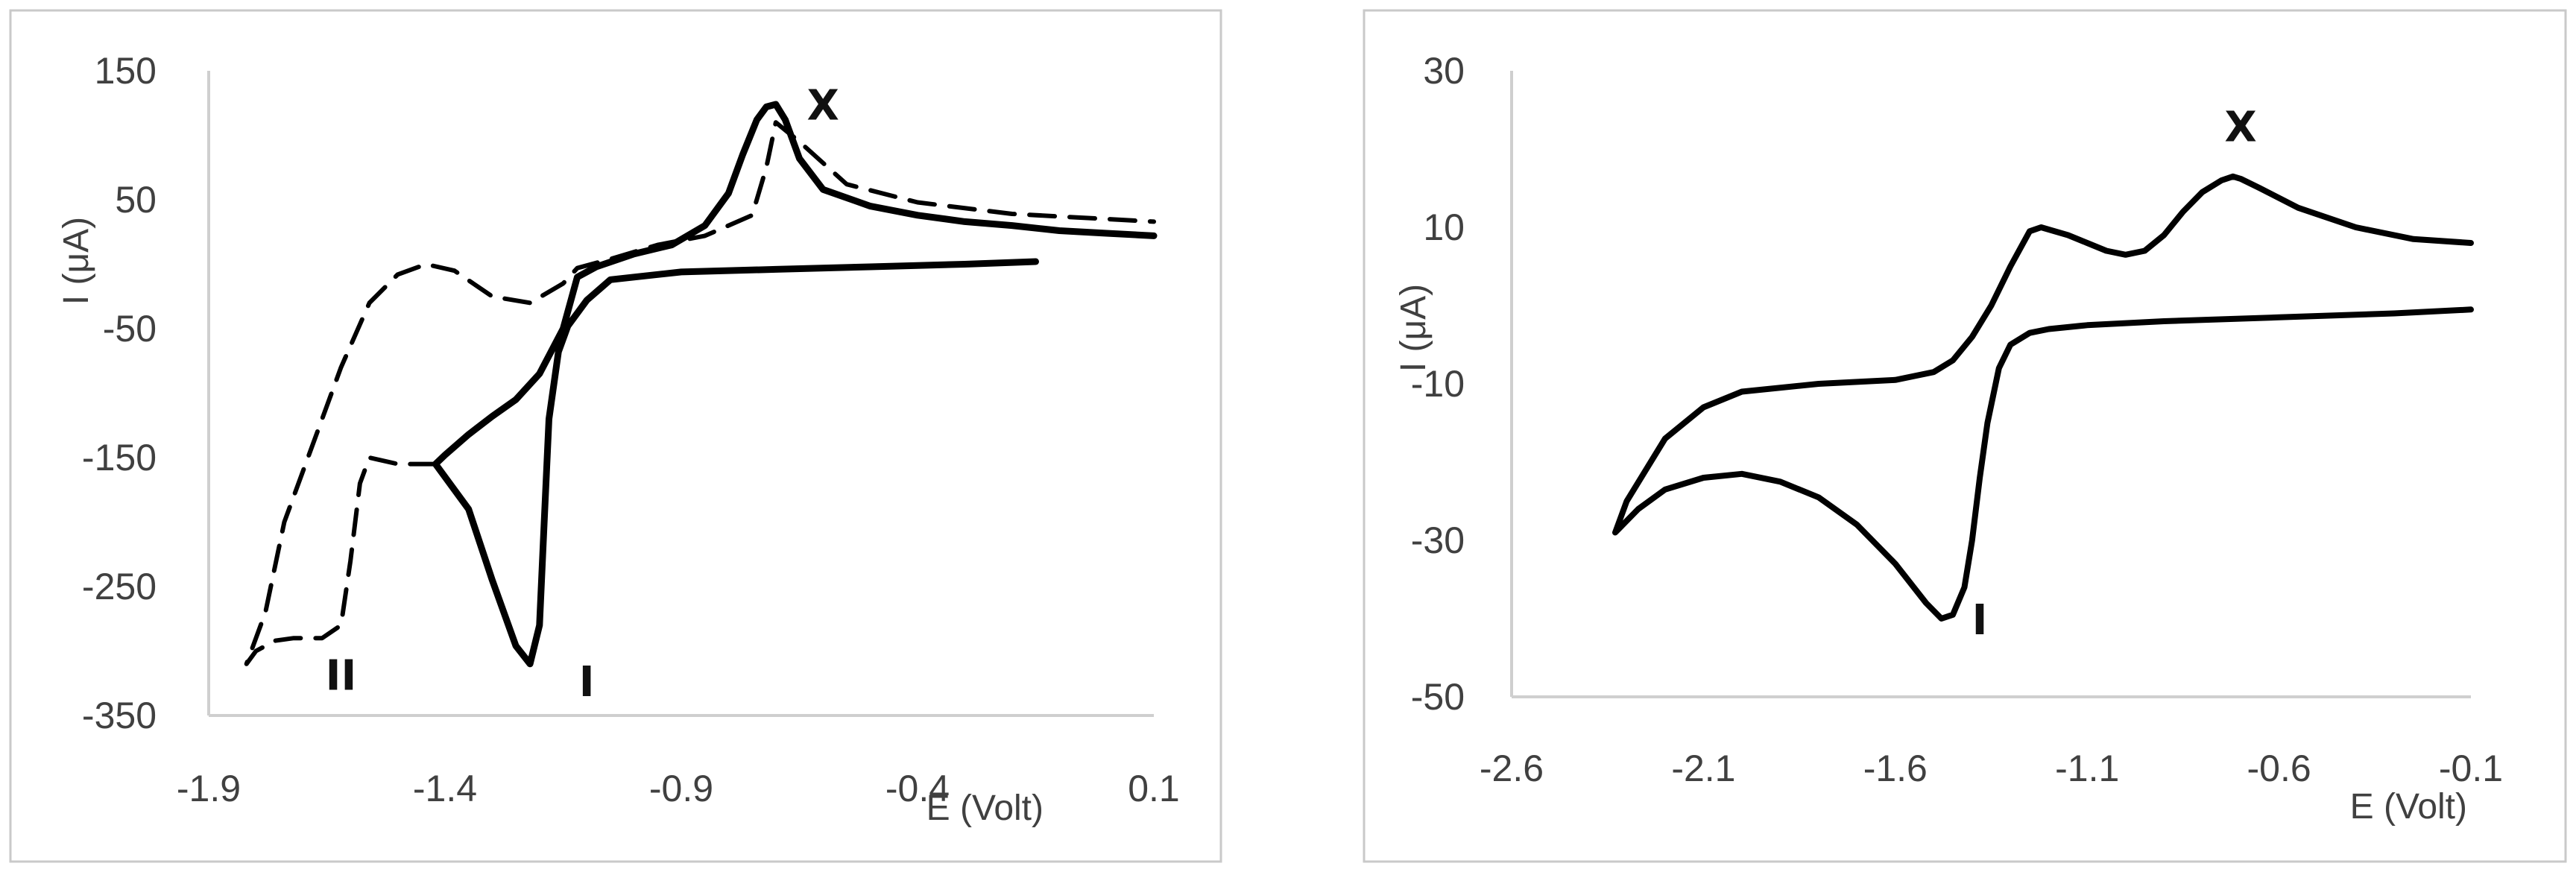 This screenshot has width=2576, height=872. Describe the element at coordinates (1895, 768) in the screenshot. I see `x-tick-label: -1.6` at that location.